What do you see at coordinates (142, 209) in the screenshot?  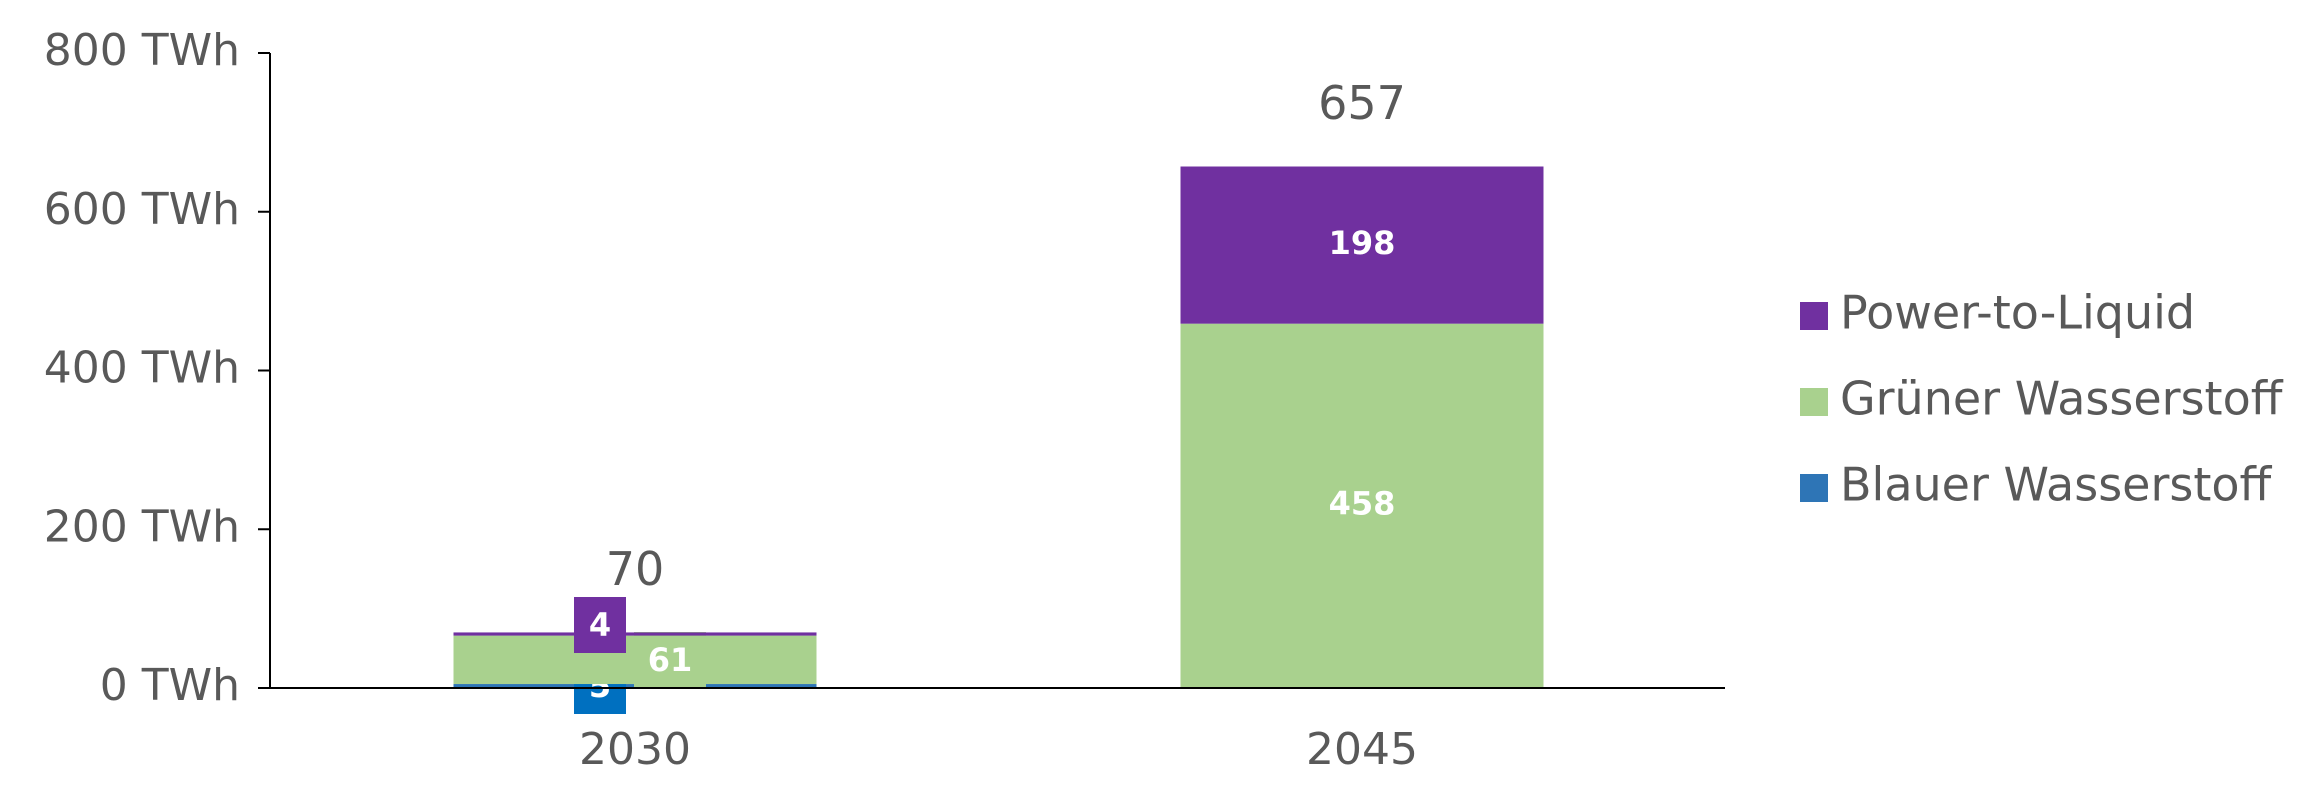 I see `y-tick-label: 600 TWh` at bounding box center [142, 209].